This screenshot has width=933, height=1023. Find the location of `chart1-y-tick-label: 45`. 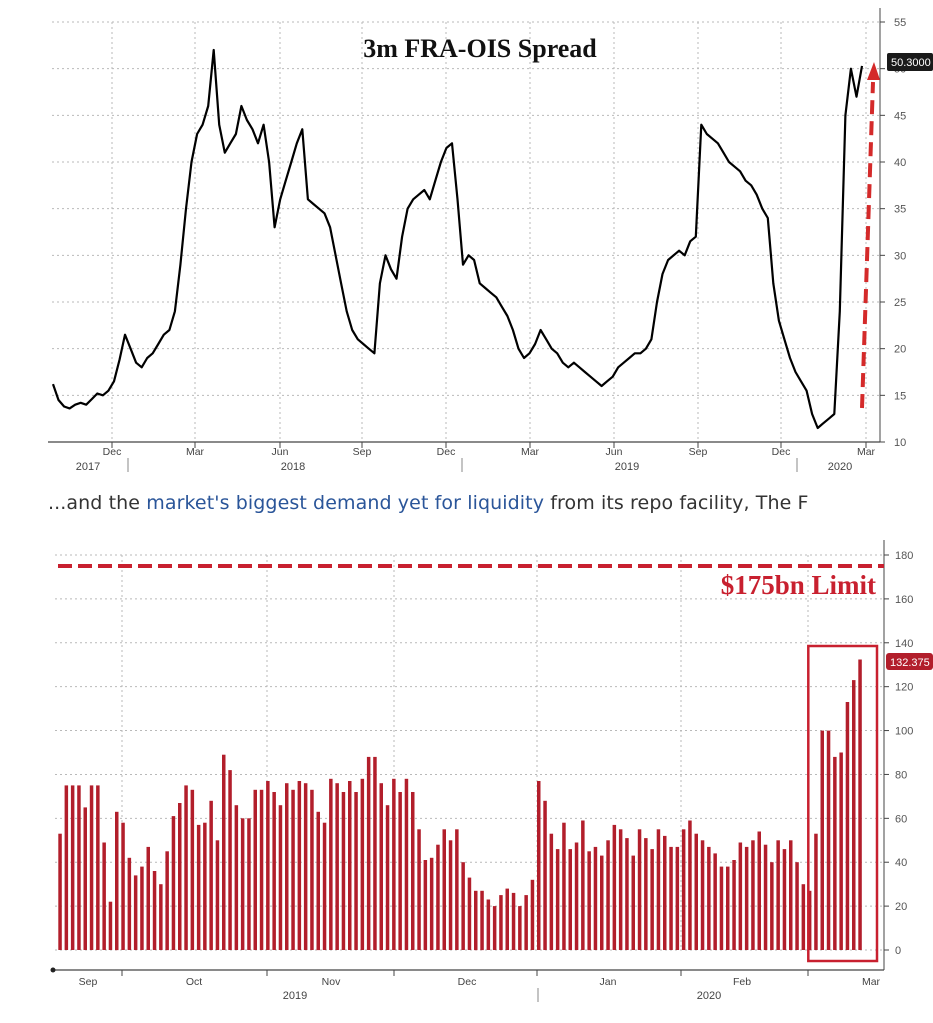

chart1-y-tick-label: 45 is located at coordinates (900, 116).